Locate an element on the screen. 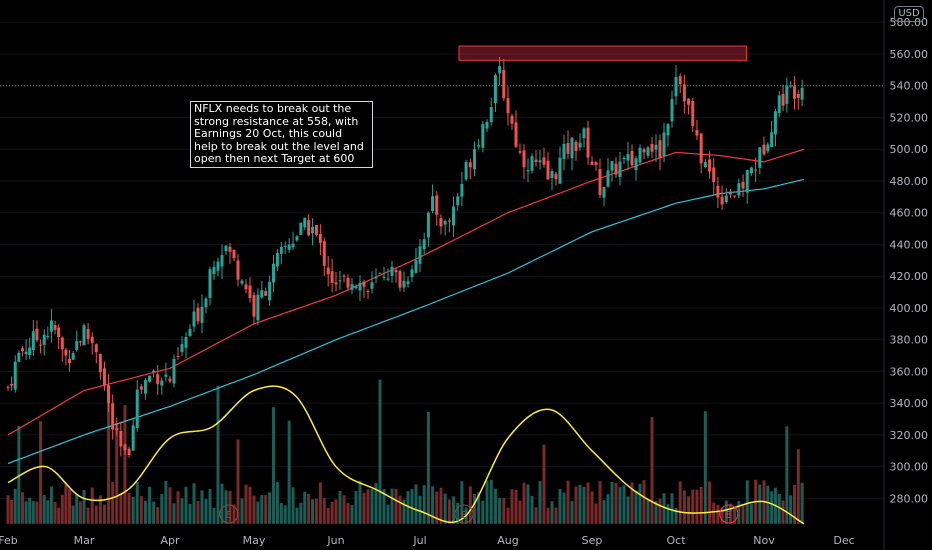  x-tick-label: Mar is located at coordinates (84, 540).